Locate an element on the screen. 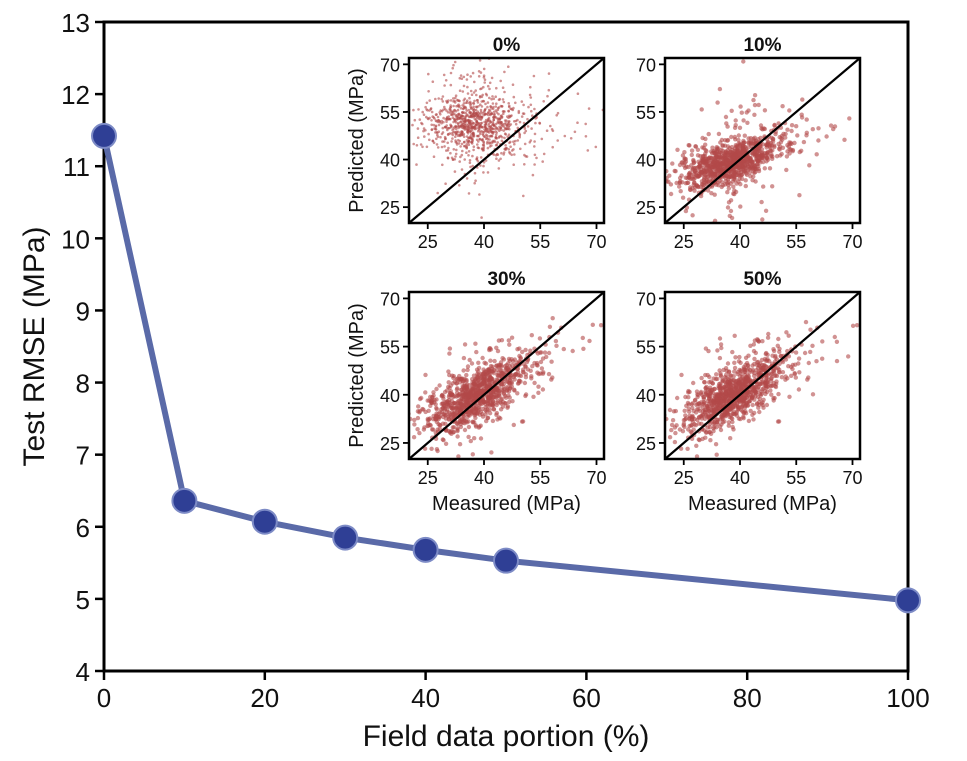 This screenshot has width=967, height=761. inset-y-tick-label: 25 is located at coordinates (646, 208).